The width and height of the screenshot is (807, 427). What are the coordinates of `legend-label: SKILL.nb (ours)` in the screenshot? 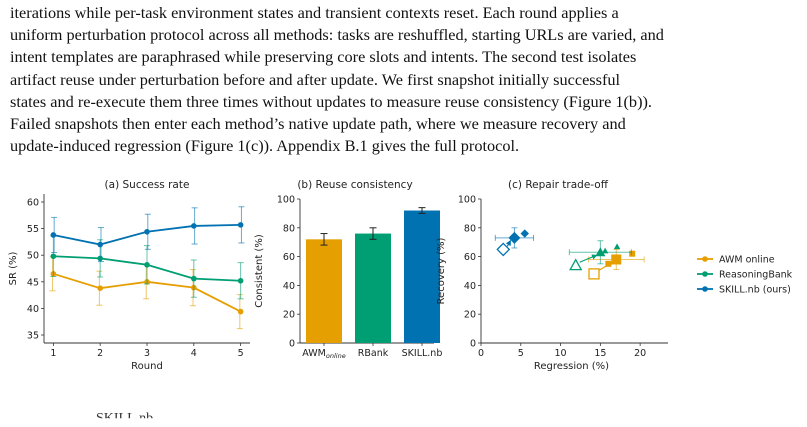 It's located at (755, 290).